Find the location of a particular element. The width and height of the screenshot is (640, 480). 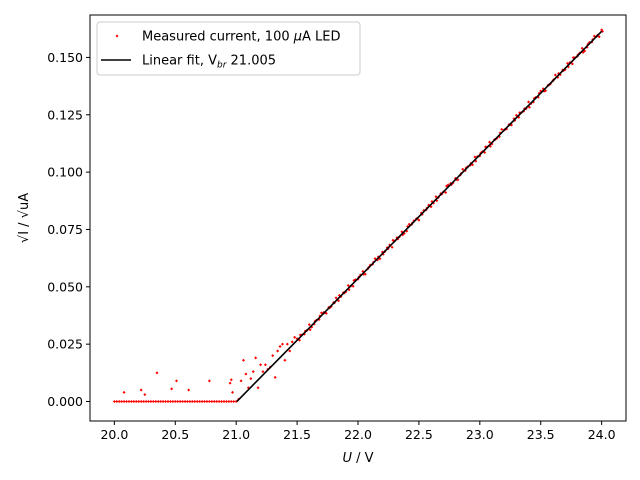

legend-label-fit: Linear fit, Vbr 21.005 is located at coordinates (209, 62).